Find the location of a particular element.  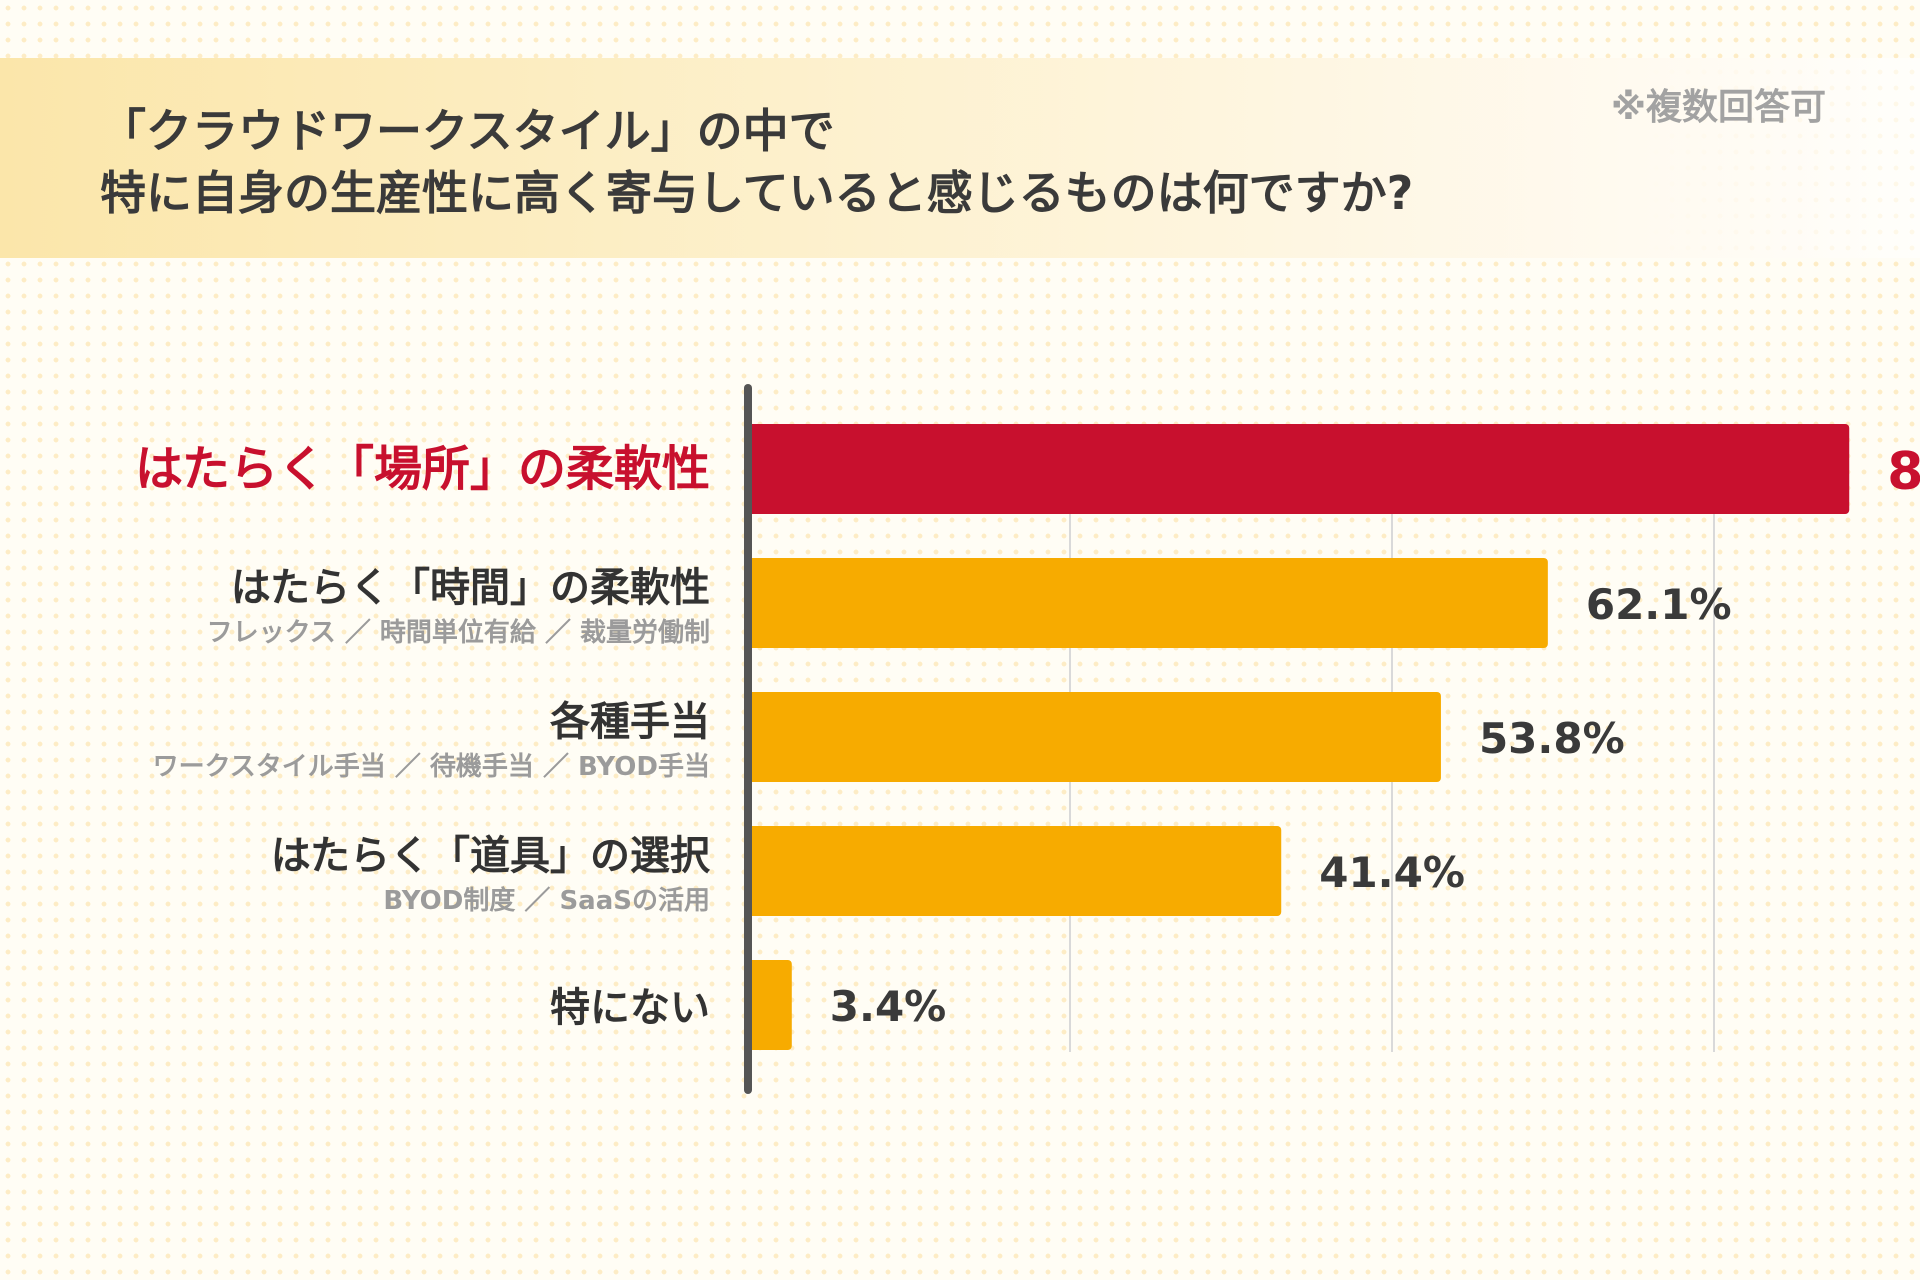

category-label-5: 特にない is located at coordinates (630, 1008).